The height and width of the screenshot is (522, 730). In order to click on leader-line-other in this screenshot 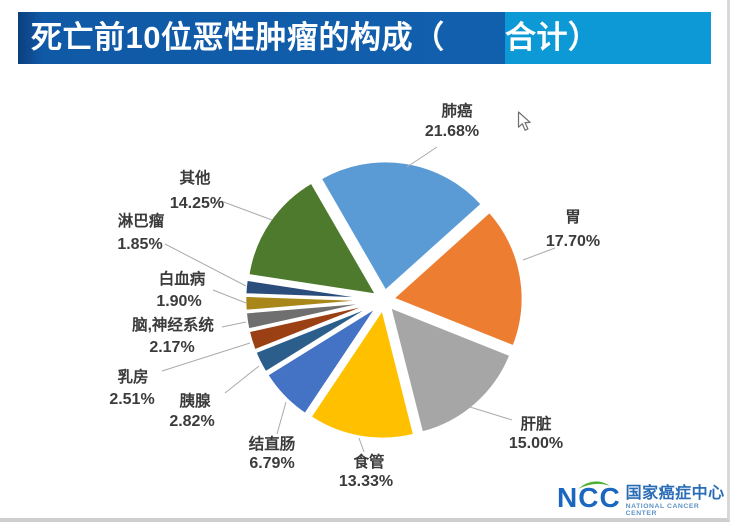, I will do `click(246, 210)`.